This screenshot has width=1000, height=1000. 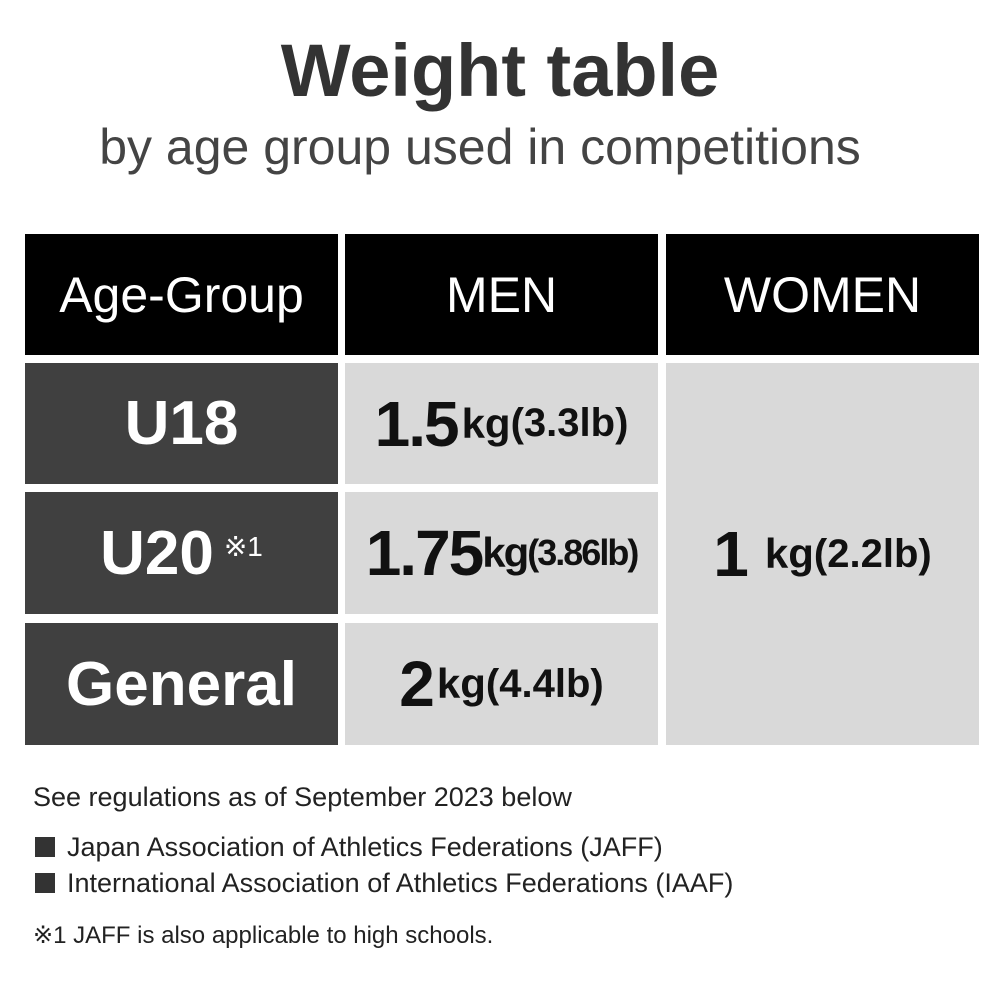 What do you see at coordinates (480, 147) in the screenshot?
I see `subtitle: by age group used in competitions` at bounding box center [480, 147].